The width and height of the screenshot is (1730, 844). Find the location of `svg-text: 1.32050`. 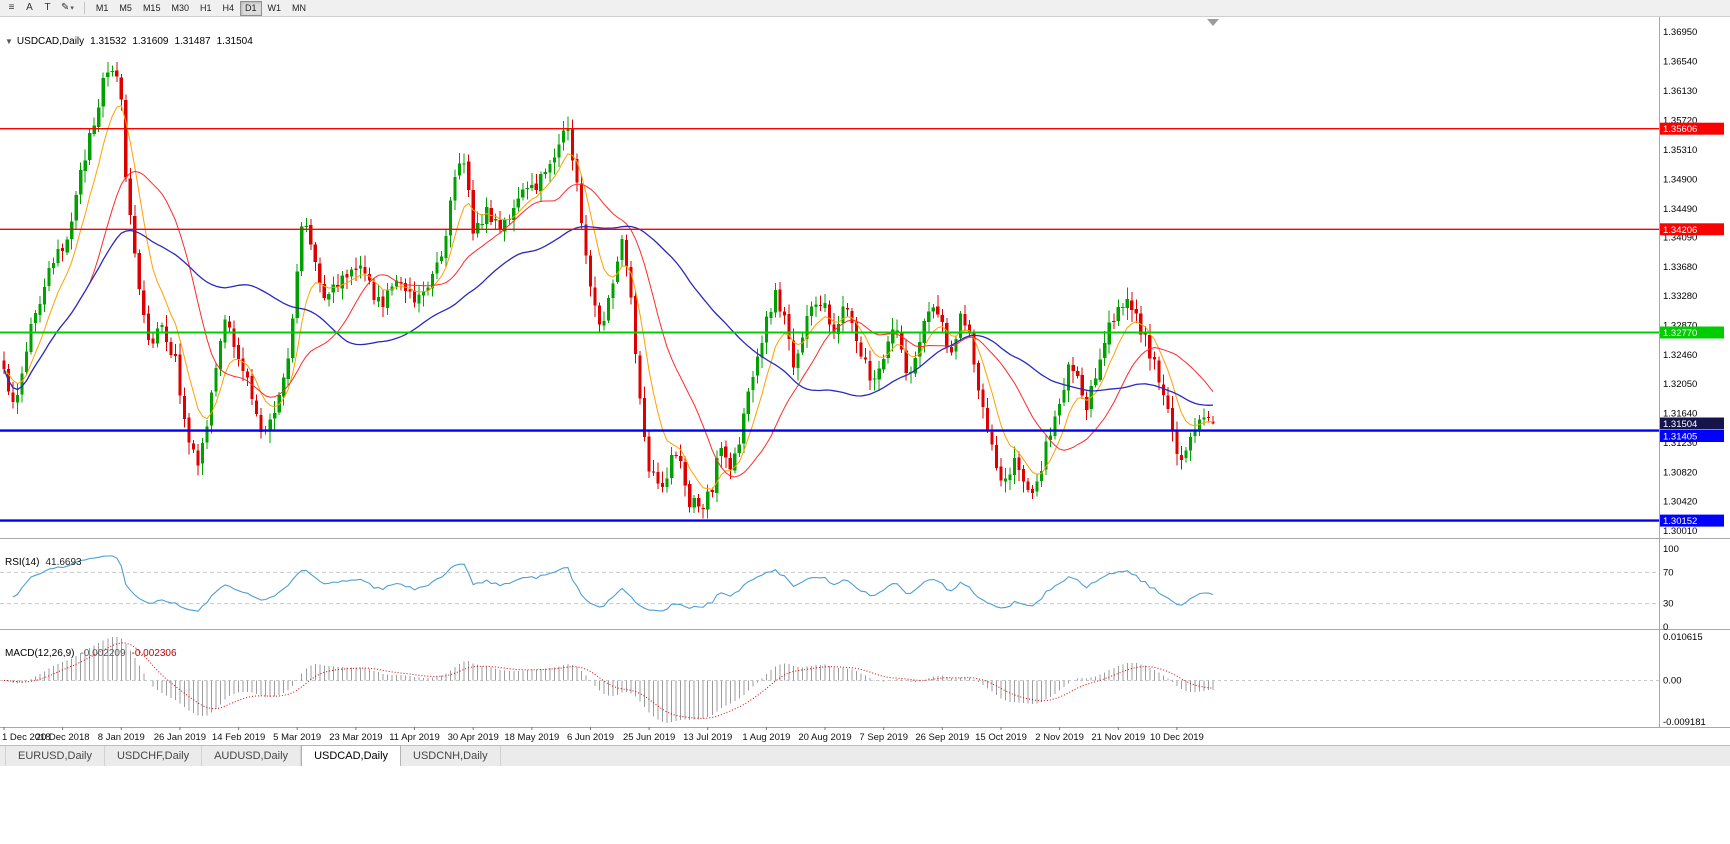

svg-text: 1.32050 is located at coordinates (1680, 384).